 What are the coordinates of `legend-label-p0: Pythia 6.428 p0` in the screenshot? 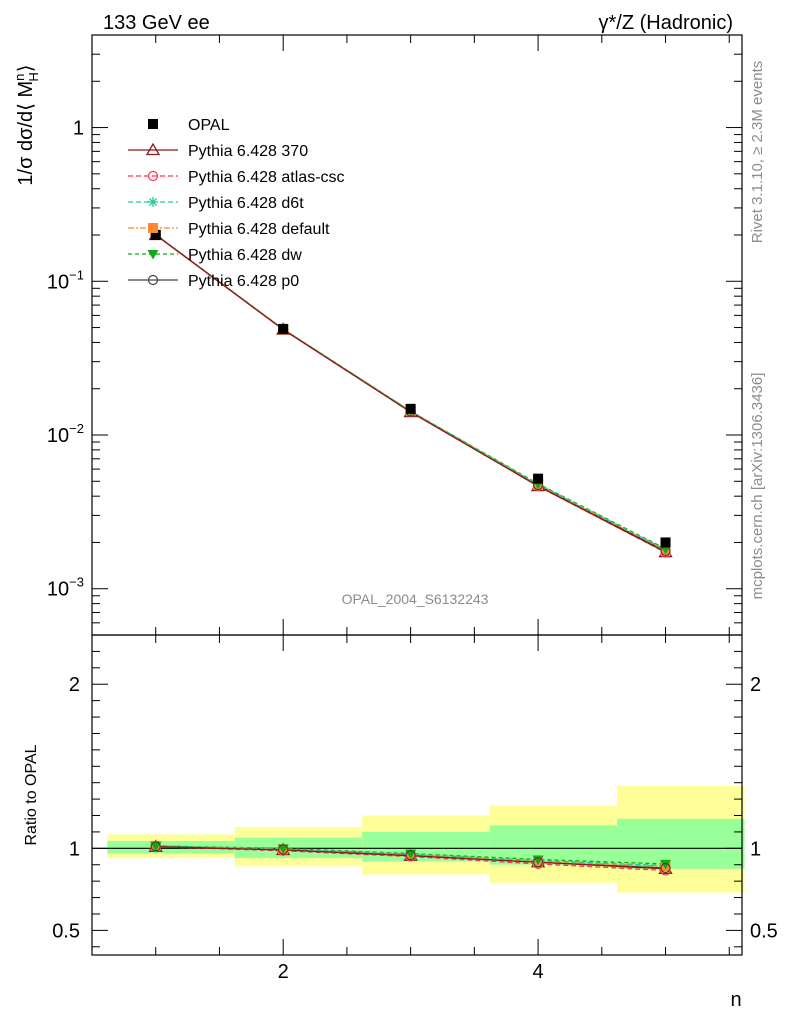 It's located at (243, 281).